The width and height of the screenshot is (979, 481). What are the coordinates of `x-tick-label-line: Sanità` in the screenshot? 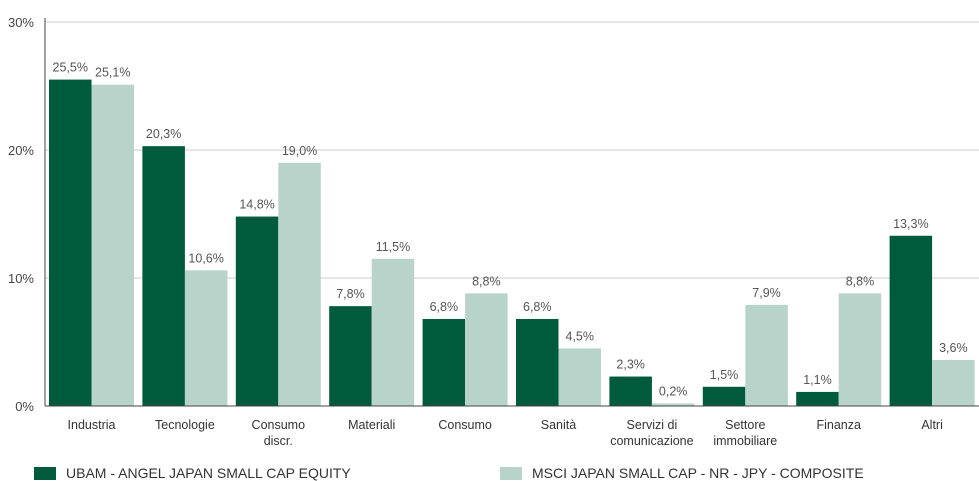 It's located at (558, 425).